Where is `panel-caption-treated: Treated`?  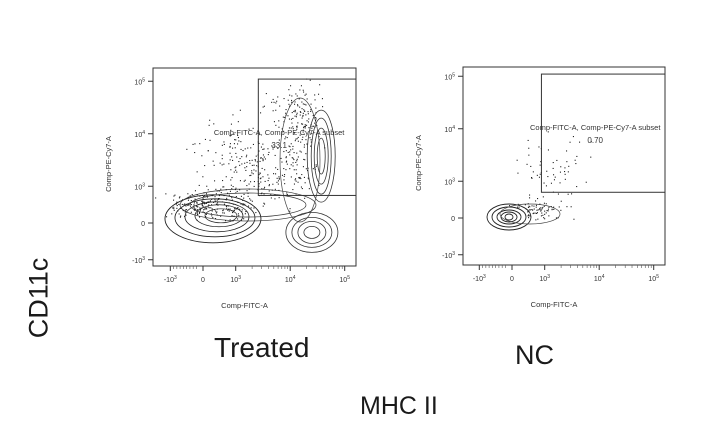
panel-caption-treated: Treated is located at coordinates (262, 347).